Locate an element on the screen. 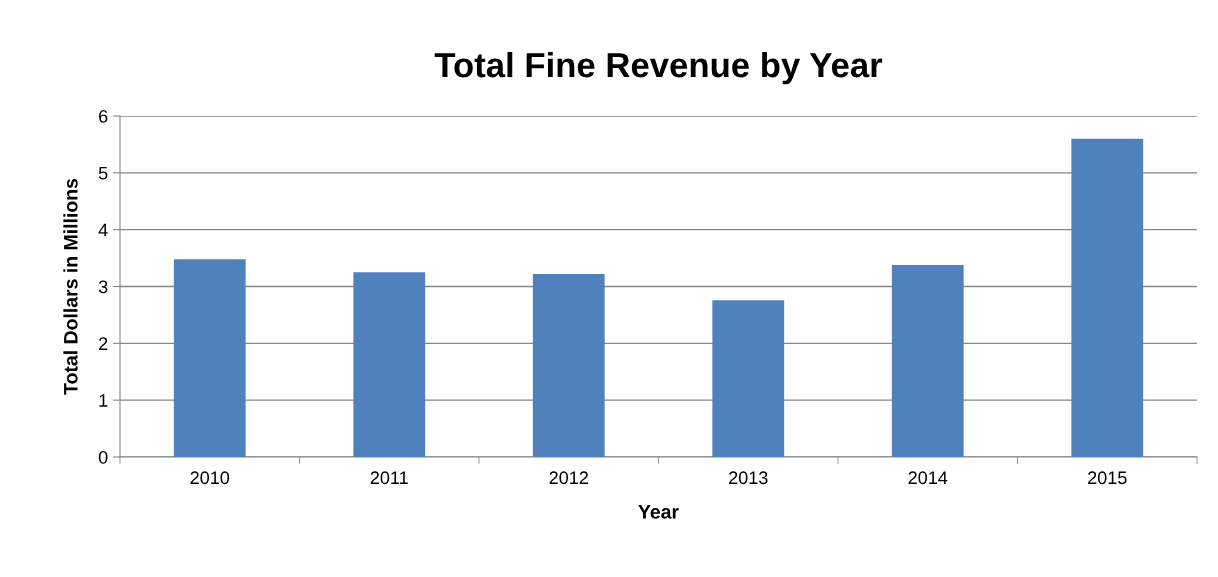  x-tick-label: 2010 is located at coordinates (210, 478).